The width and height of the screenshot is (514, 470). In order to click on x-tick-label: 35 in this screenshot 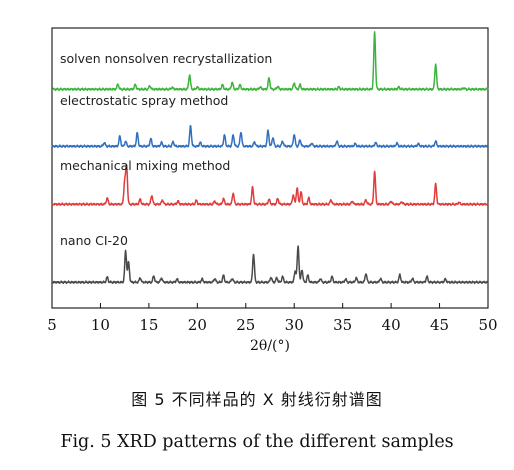, I will do `click(342, 325)`.